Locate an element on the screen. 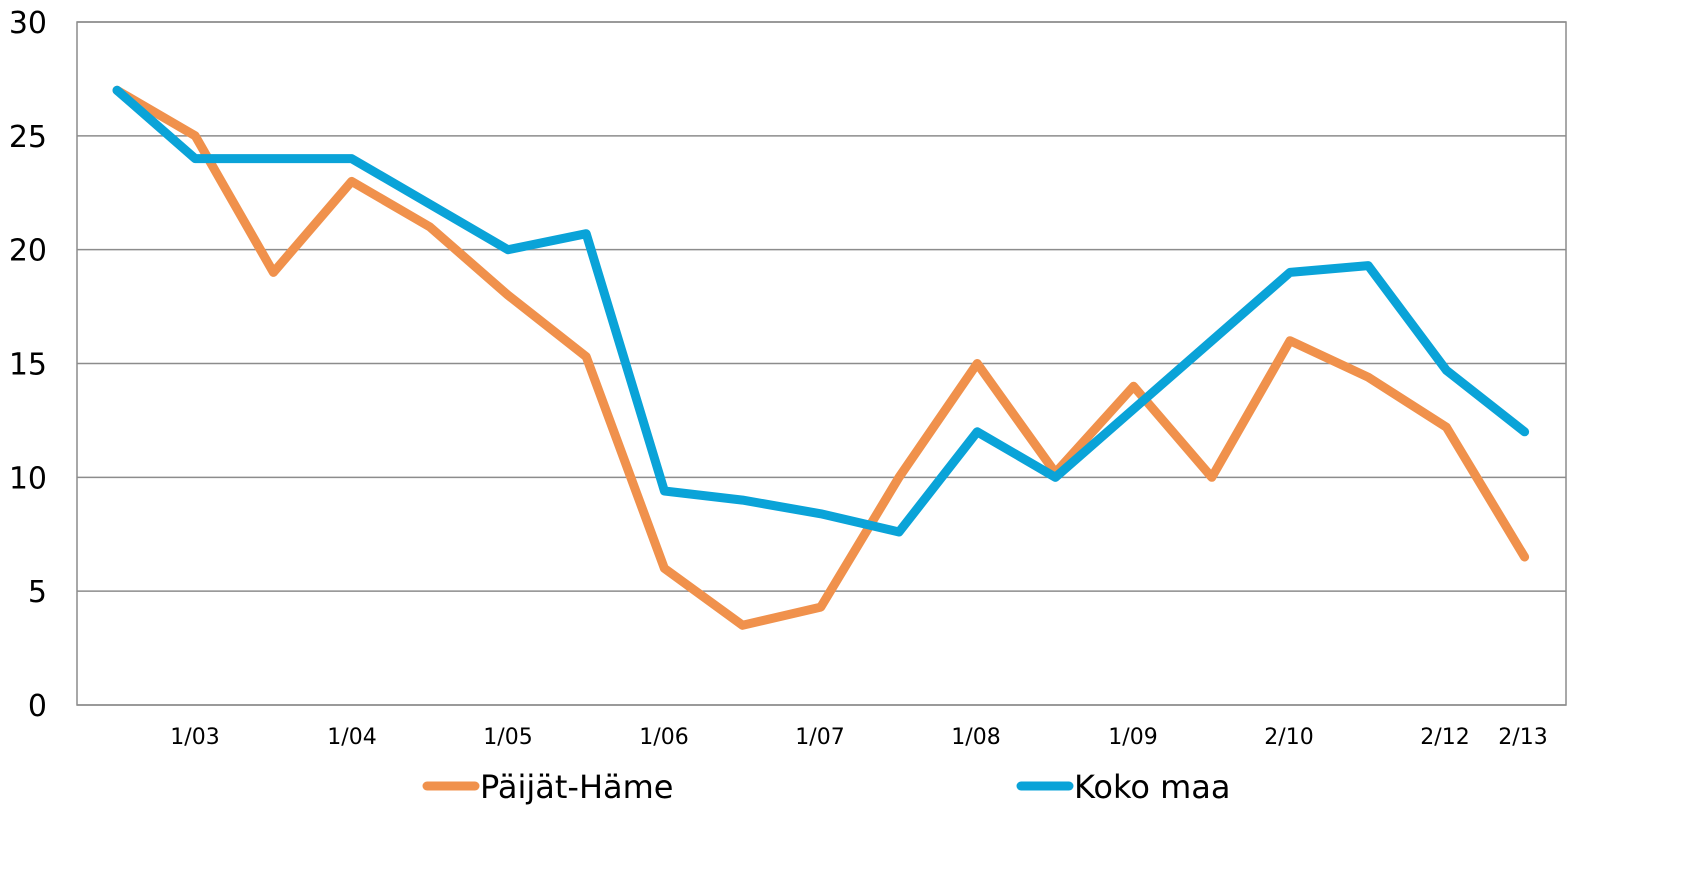  x-tick-label: 2/12 is located at coordinates (1444, 737).